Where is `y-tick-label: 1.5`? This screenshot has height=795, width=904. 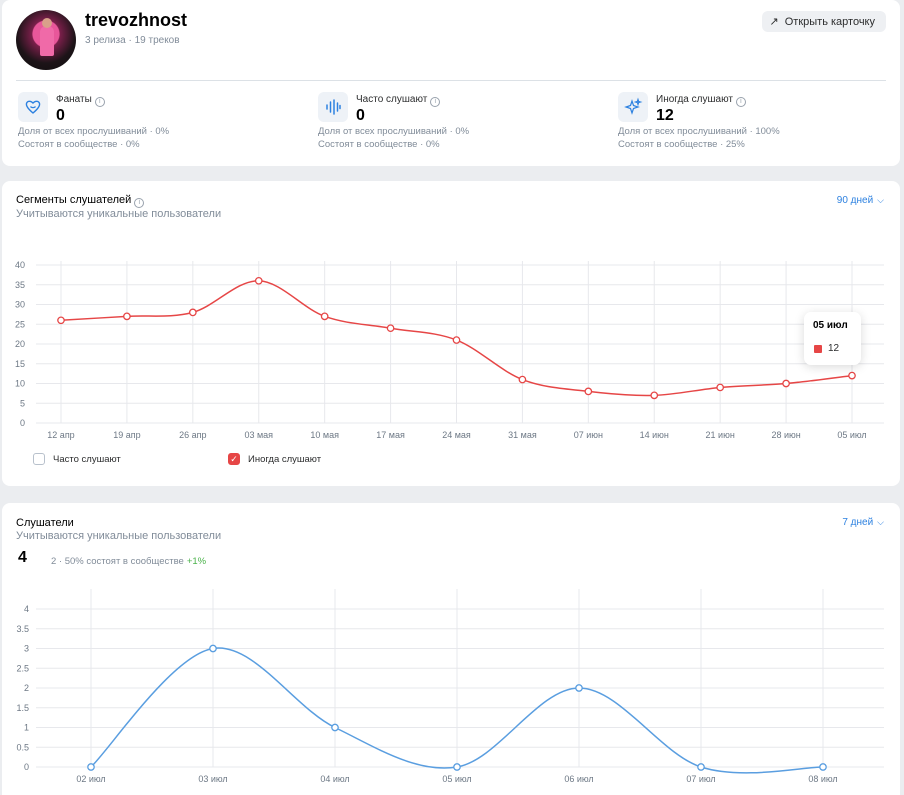 y-tick-label: 1.5 is located at coordinates (22, 708).